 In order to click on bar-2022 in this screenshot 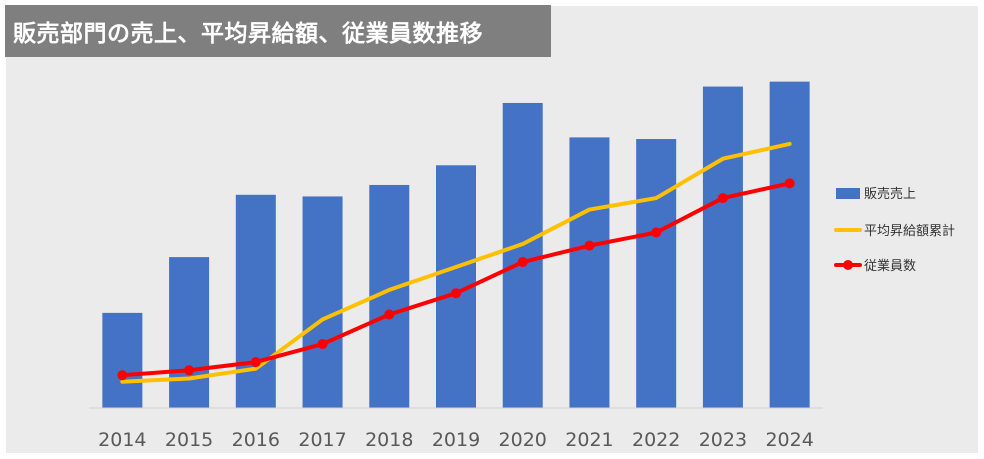, I will do `click(656, 274)`.